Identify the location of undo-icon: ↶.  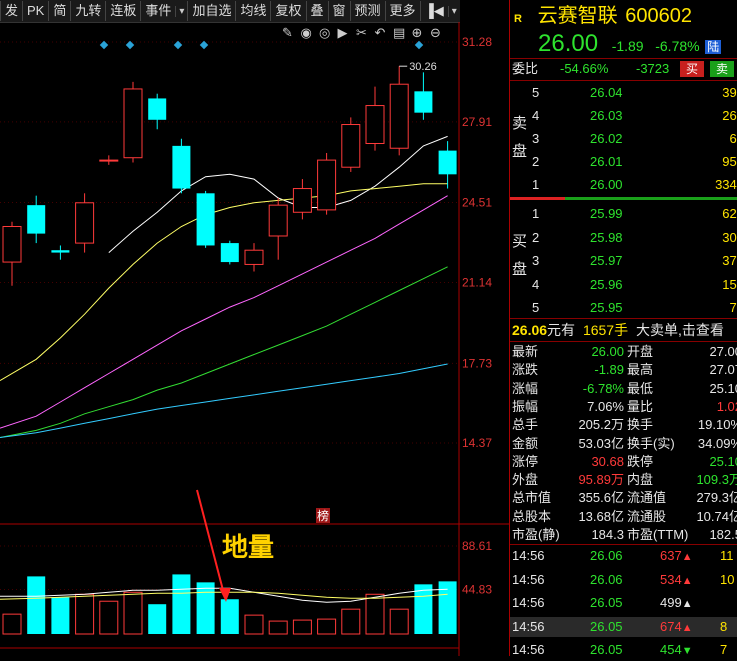
(380, 33).